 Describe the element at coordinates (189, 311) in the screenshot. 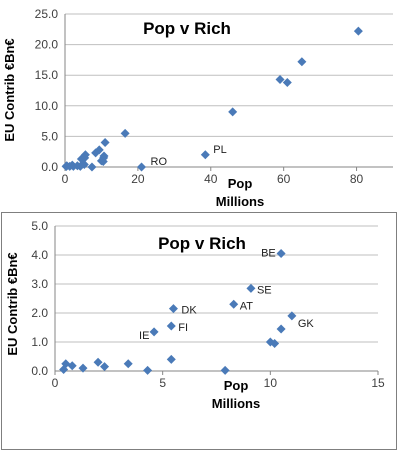

I see `point-label: DK` at that location.